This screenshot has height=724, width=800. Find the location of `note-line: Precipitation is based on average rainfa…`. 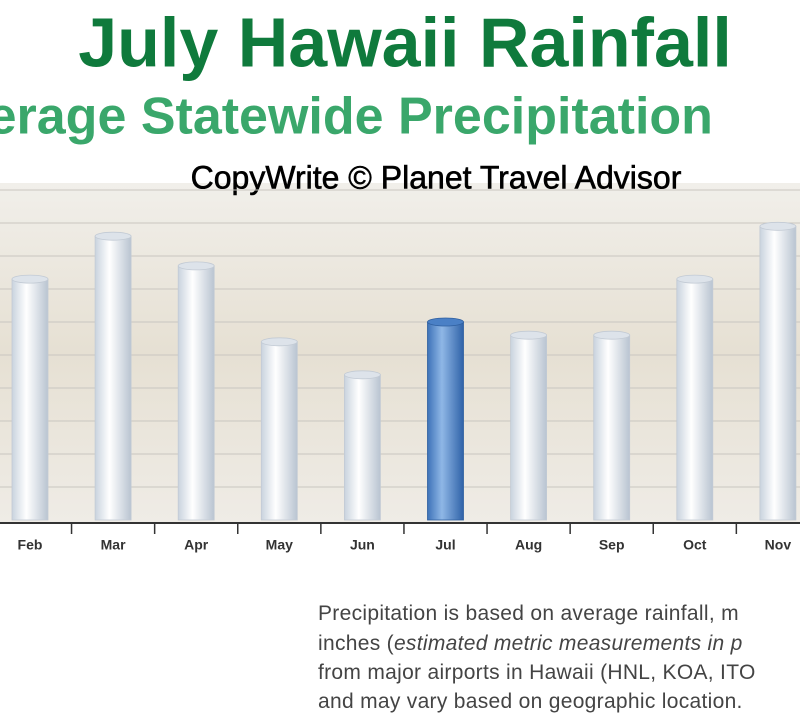

note-line: Precipitation is based on average rainfa… is located at coordinates (528, 613).